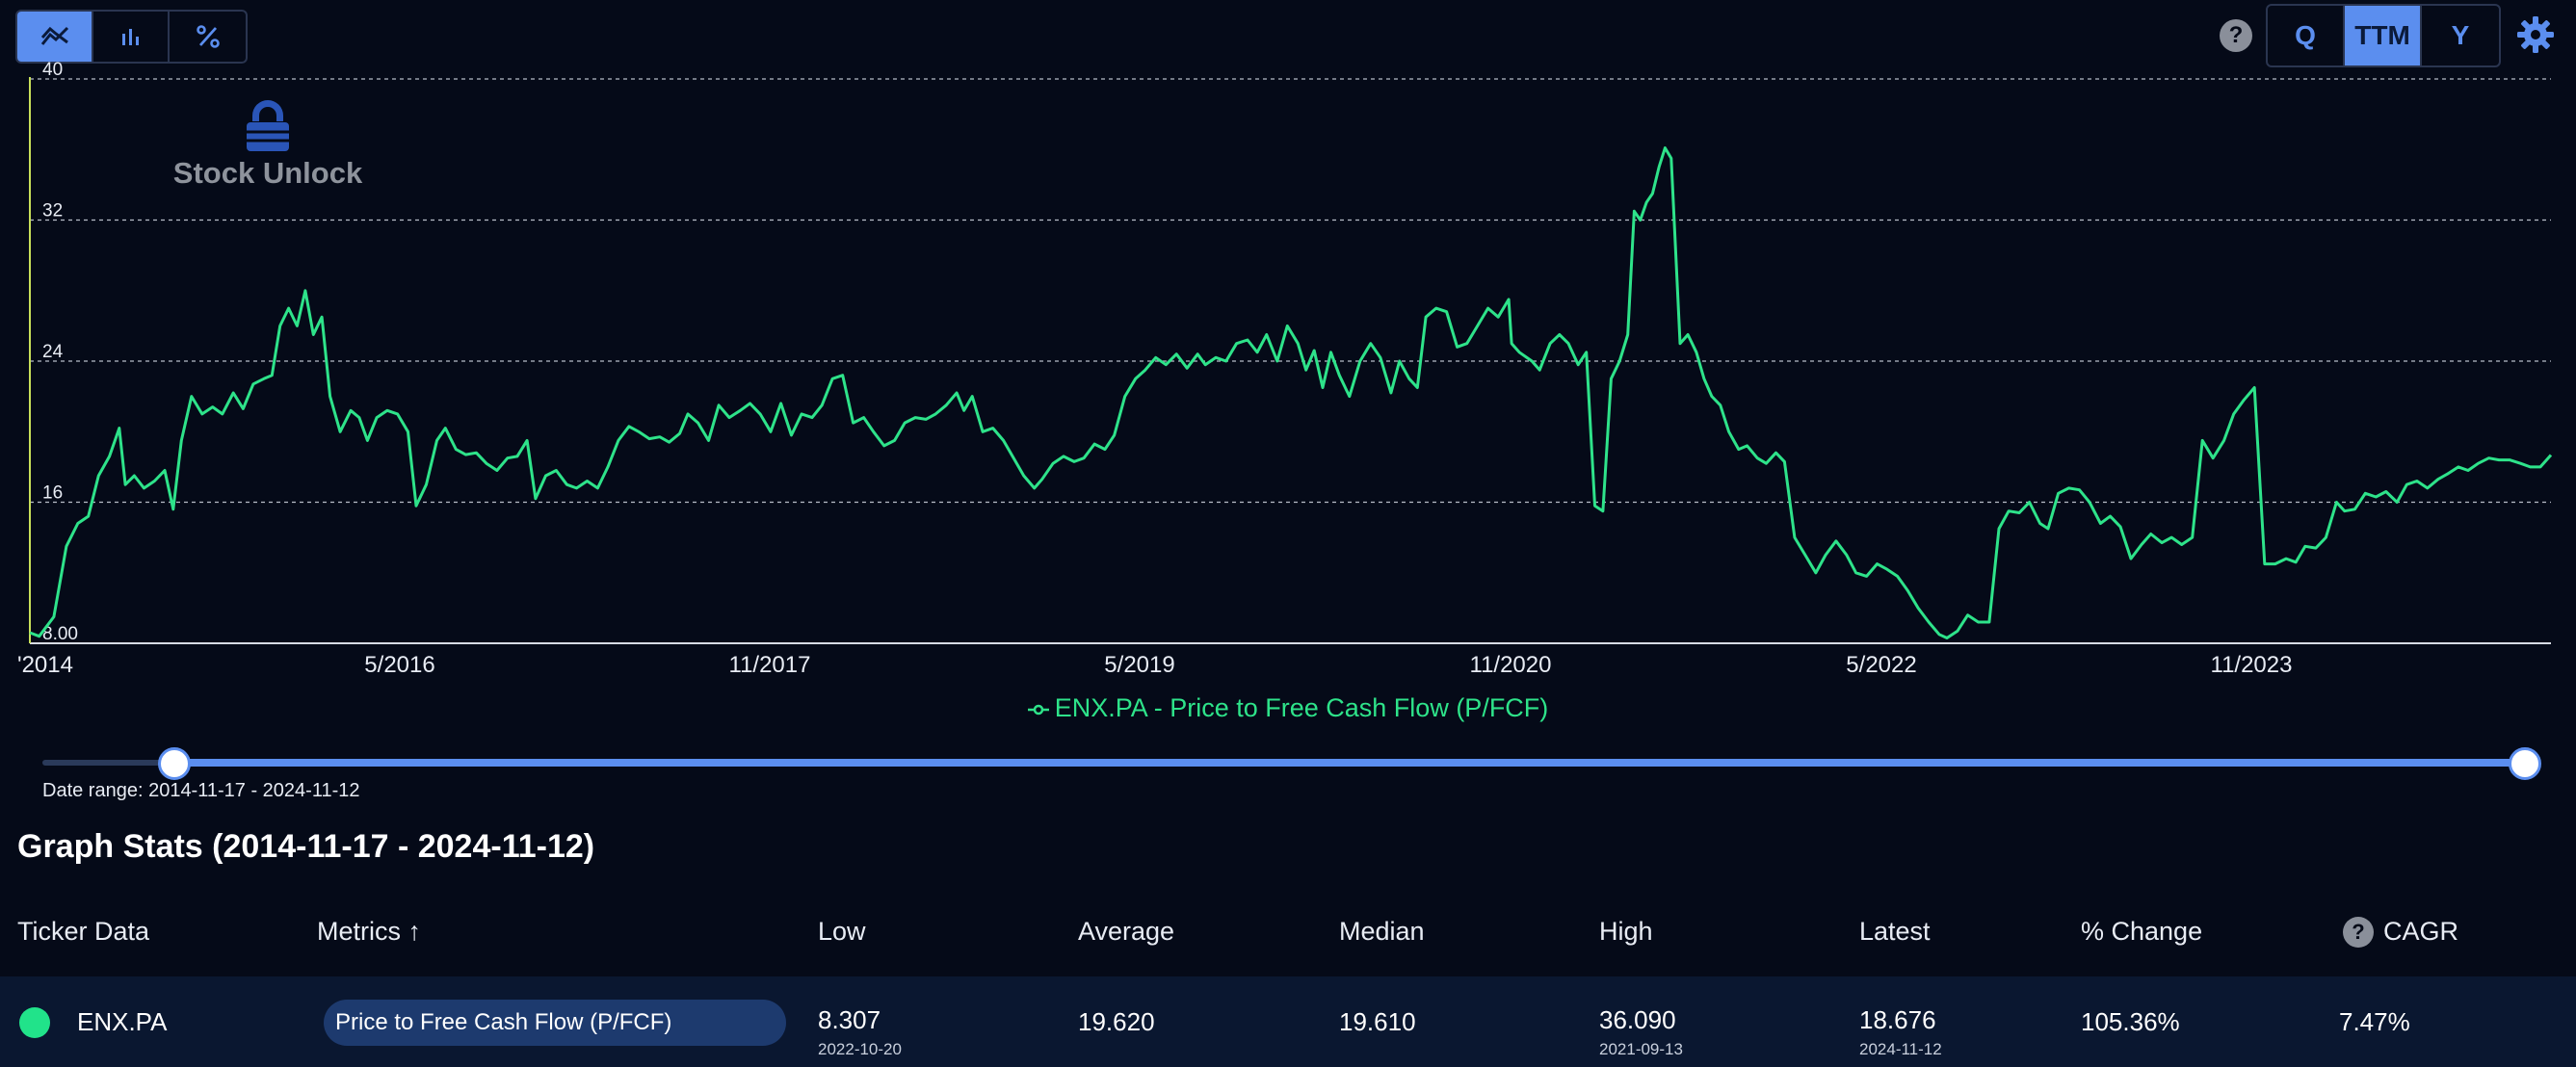 The width and height of the screenshot is (2576, 1067). I want to click on date-range-text: Date range: 2014-11-17 - 2024-11-12, so click(201, 790).